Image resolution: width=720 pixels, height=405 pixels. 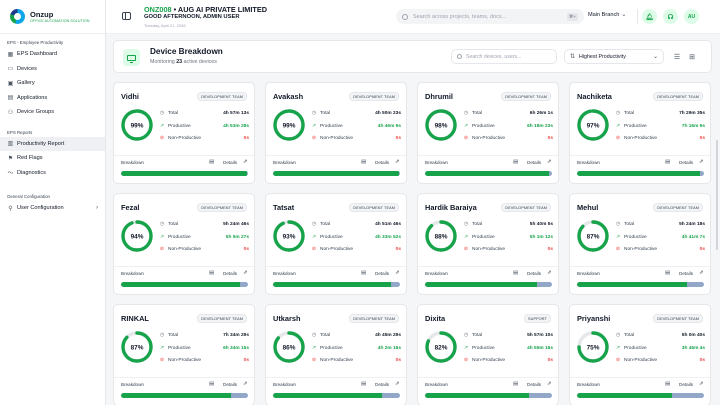 What do you see at coordinates (624, 15) in the screenshot?
I see `chevron-down-icon: ⌄` at bounding box center [624, 15].